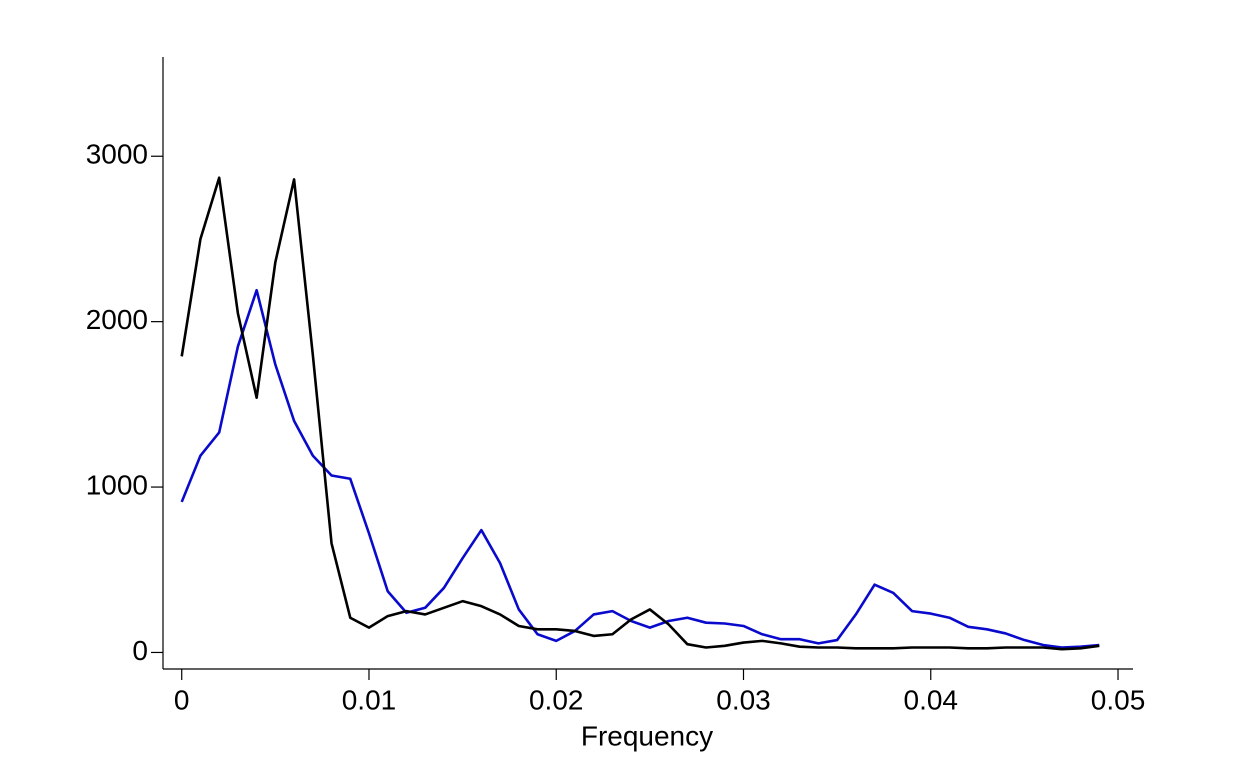 Image resolution: width=1252 pixels, height=762 pixels. Describe the element at coordinates (182, 699) in the screenshot. I see `x-tick-label: 0` at that location.